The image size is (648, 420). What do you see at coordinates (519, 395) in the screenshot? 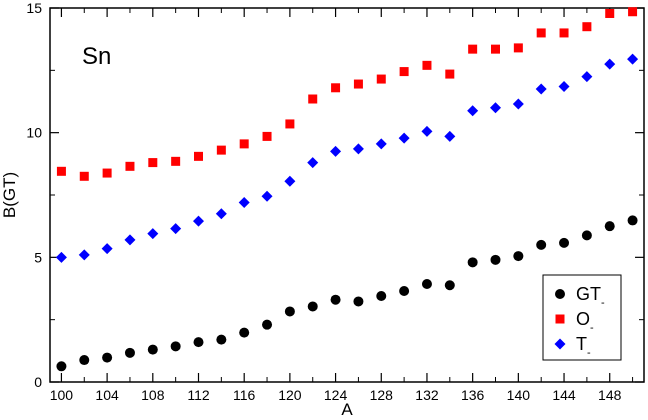
I see `x-tick-label: 140` at bounding box center [519, 395].